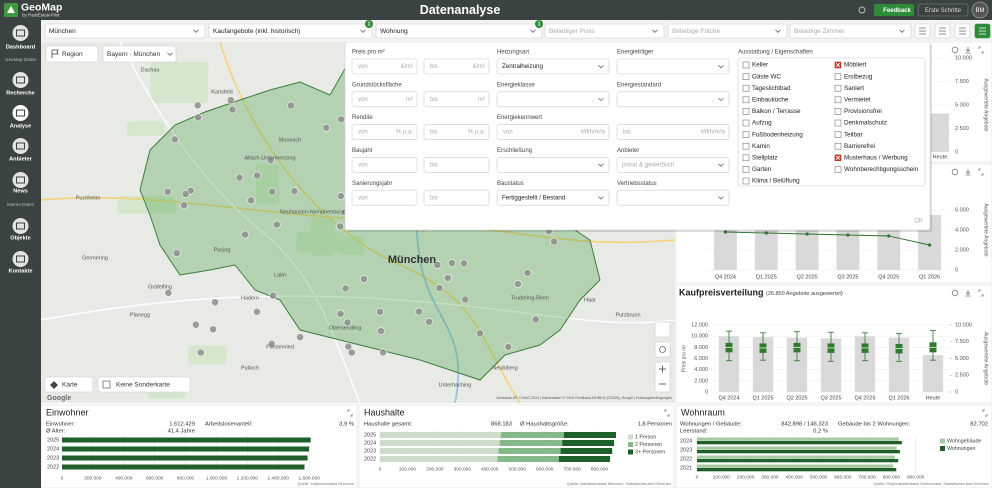 The height and width of the screenshot is (488, 992). I want to click on first-steps-button, so click(943, 10).